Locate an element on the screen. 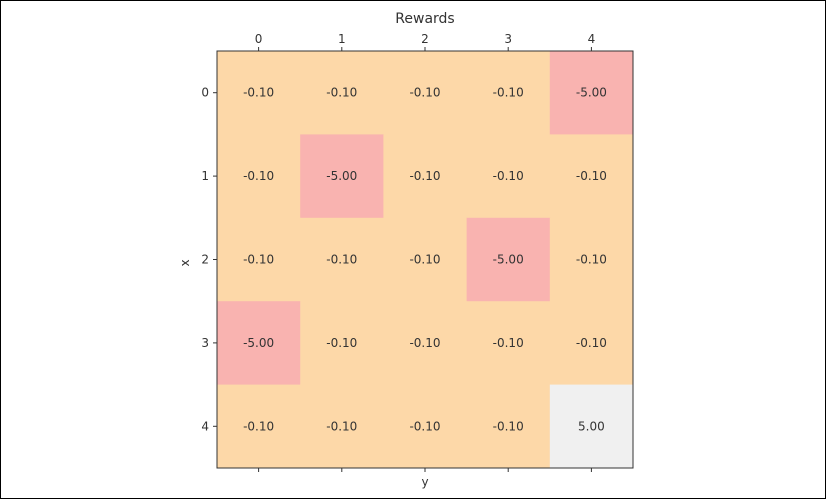 The image size is (826, 500). heatmap-cell-r1-c0 is located at coordinates (259, 176).